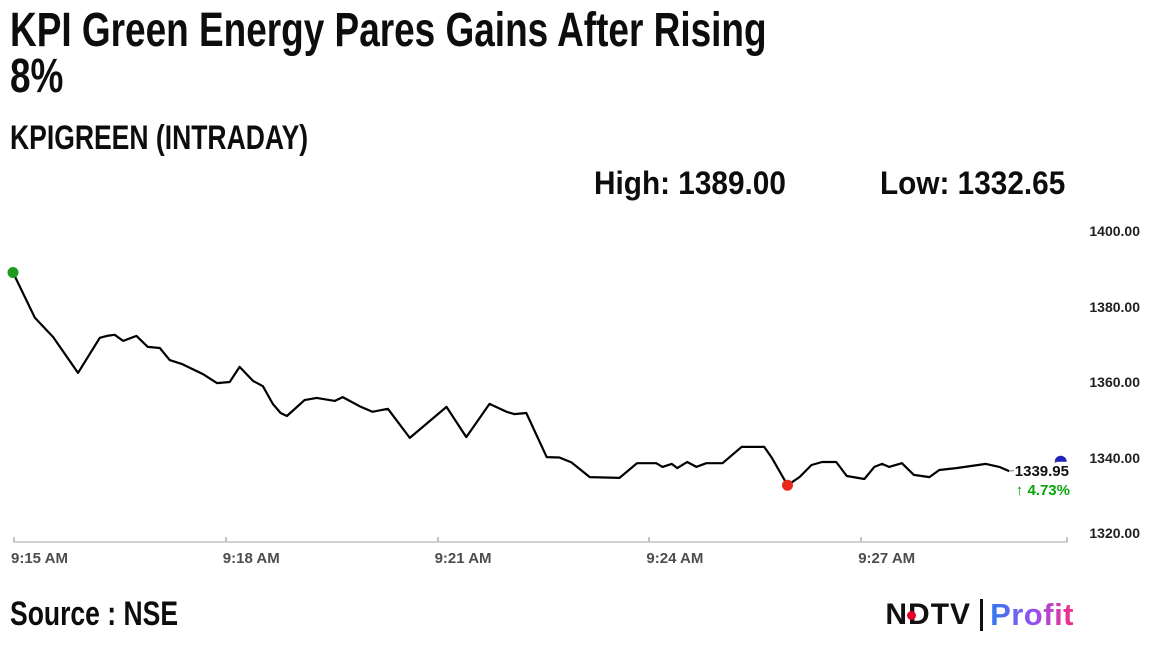 The height and width of the screenshot is (648, 1152). Describe the element at coordinates (675, 558) in the screenshot. I see `x-axis-tick-label: 9:24 AM` at that location.